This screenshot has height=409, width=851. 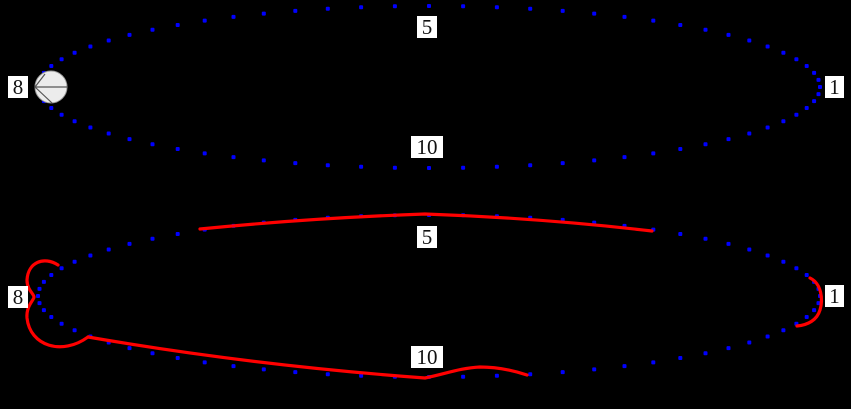 What do you see at coordinates (427, 27) in the screenshot?
I see `label-top-5: 5` at bounding box center [427, 27].